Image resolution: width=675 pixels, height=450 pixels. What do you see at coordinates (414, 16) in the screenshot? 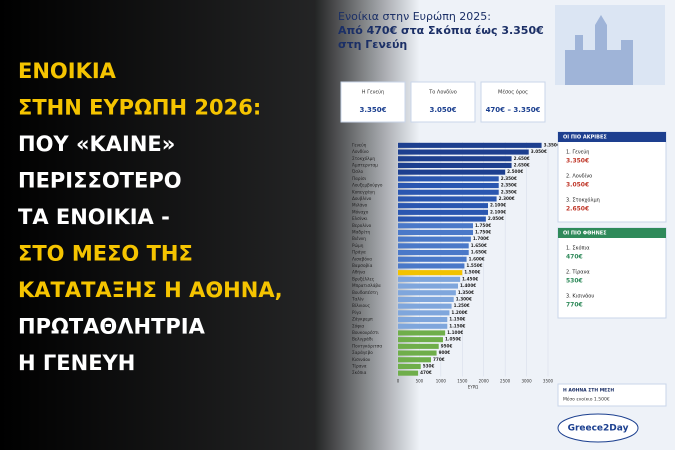
I see `info-title: Ενοίκια στην Ευρώπη 2025:` at bounding box center [414, 16].